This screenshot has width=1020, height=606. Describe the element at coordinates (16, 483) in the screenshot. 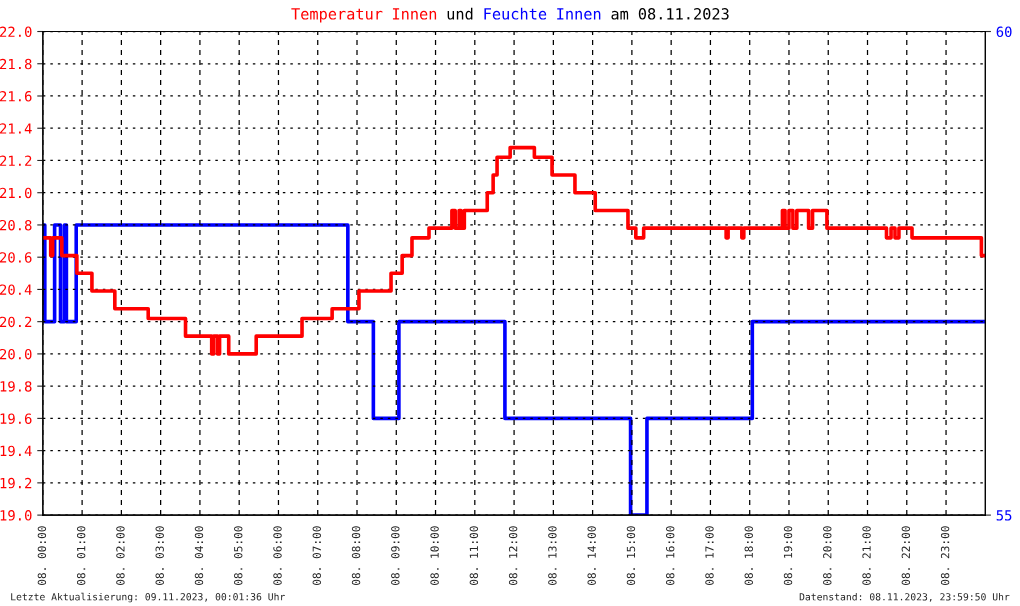

I see `y-tick-label: 19.2` at that location.